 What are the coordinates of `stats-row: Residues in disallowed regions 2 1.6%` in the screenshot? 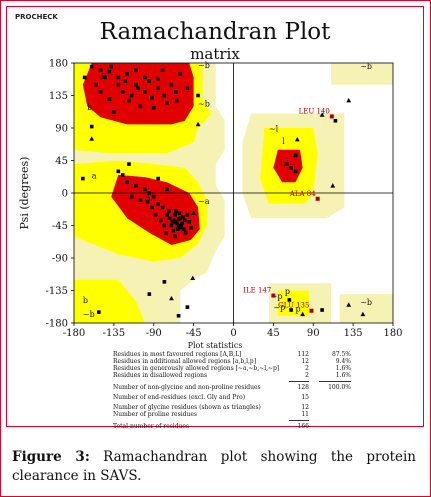 It's located at (258, 375).